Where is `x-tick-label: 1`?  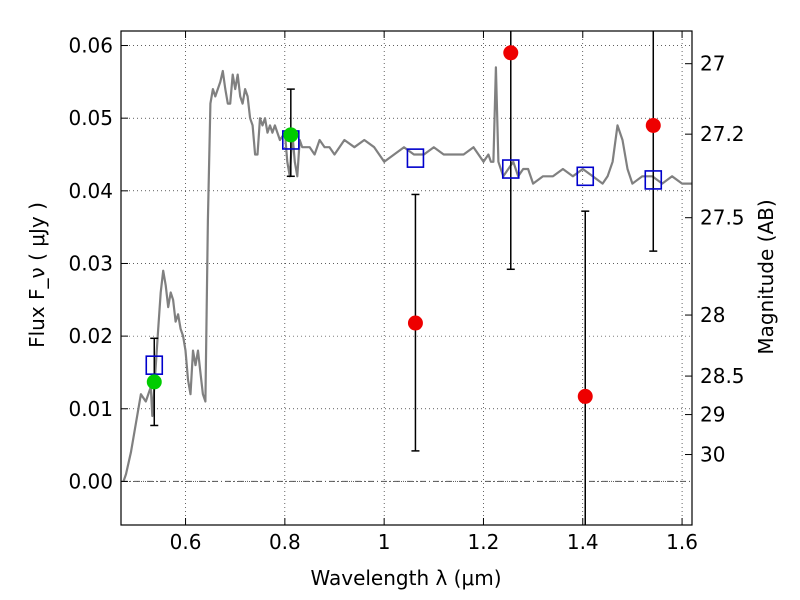
x-tick-label: 1 is located at coordinates (384, 542).